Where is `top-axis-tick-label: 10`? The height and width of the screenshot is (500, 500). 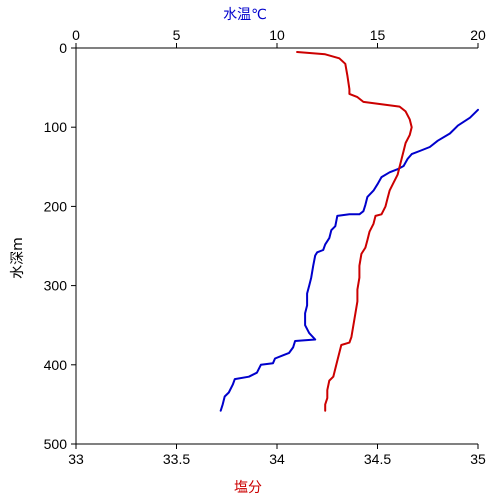 top-axis-tick-label: 10 is located at coordinates (277, 35).